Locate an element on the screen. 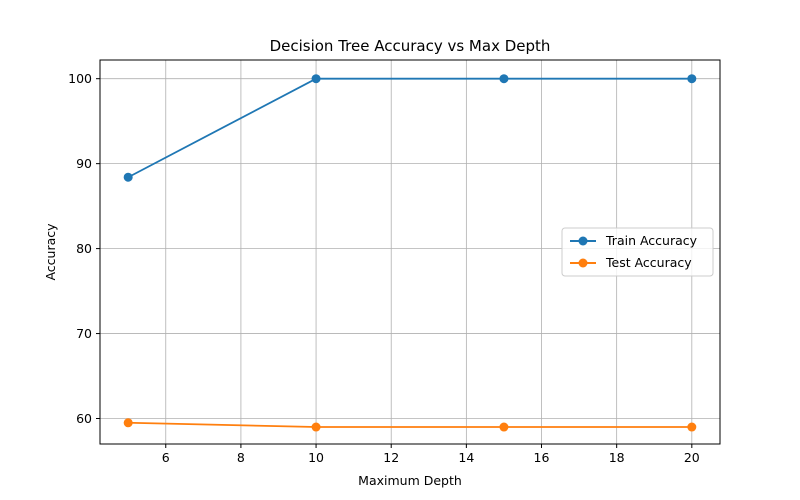 The width and height of the screenshot is (800, 500). legend: Train Accuracy Test Accuracy is located at coordinates (637, 252).